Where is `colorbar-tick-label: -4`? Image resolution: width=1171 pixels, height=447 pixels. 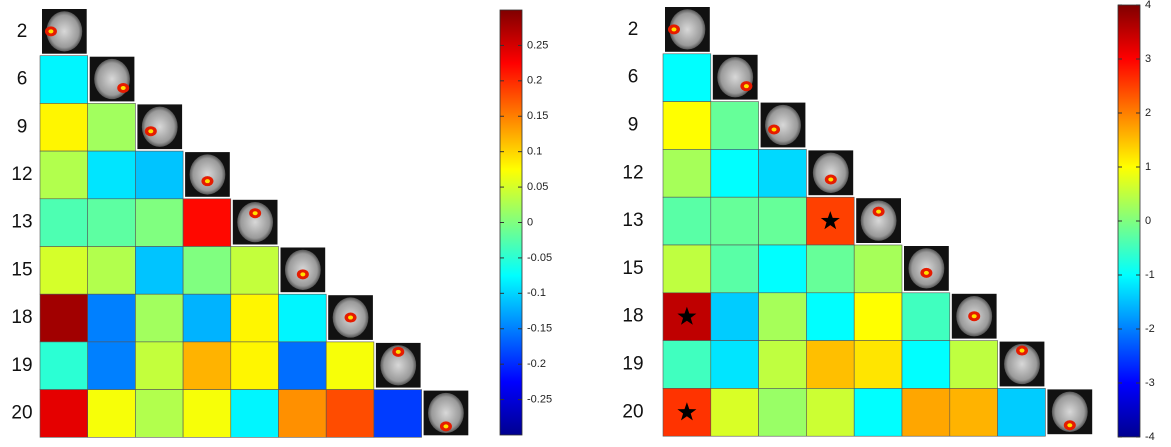
colorbar-tick-label: -4 is located at coordinates (1150, 436).